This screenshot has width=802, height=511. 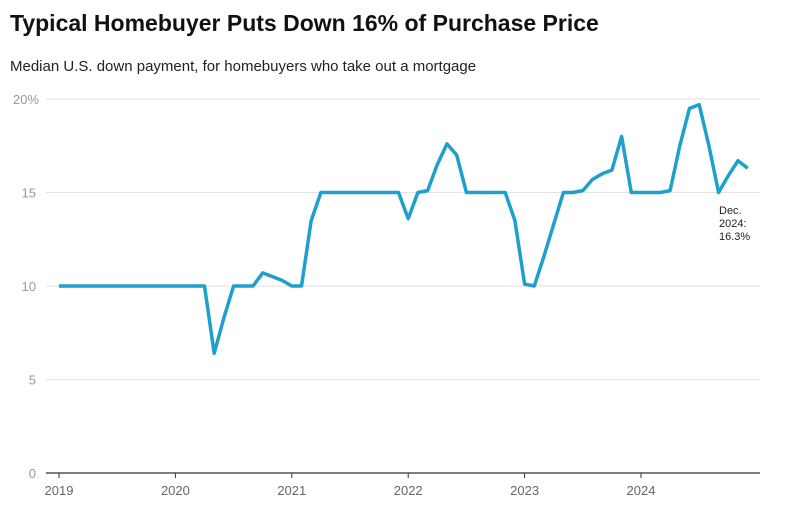 I want to click on y-tick-label: 20%, so click(x=26, y=99).